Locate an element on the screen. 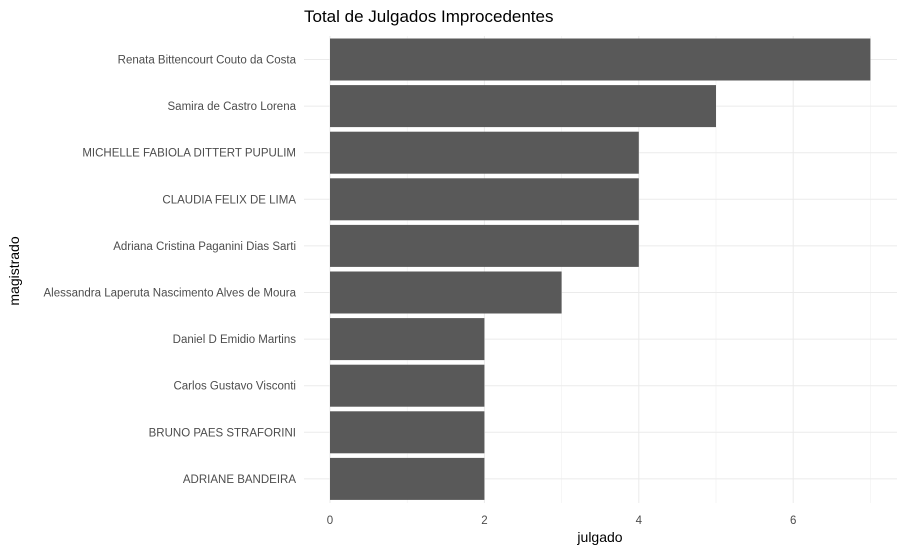  category-label: BRUNO PAES STRAFORINI is located at coordinates (222, 433).